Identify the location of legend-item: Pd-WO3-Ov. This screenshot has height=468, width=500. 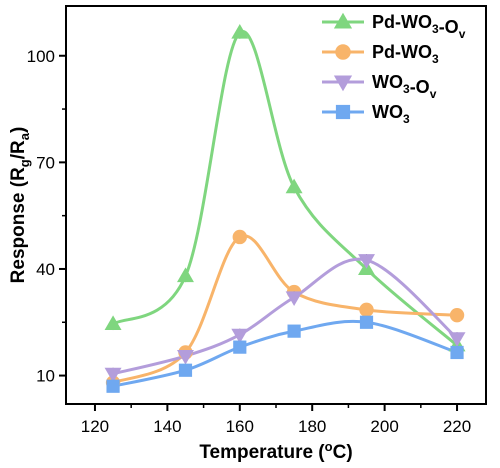
(394, 26).